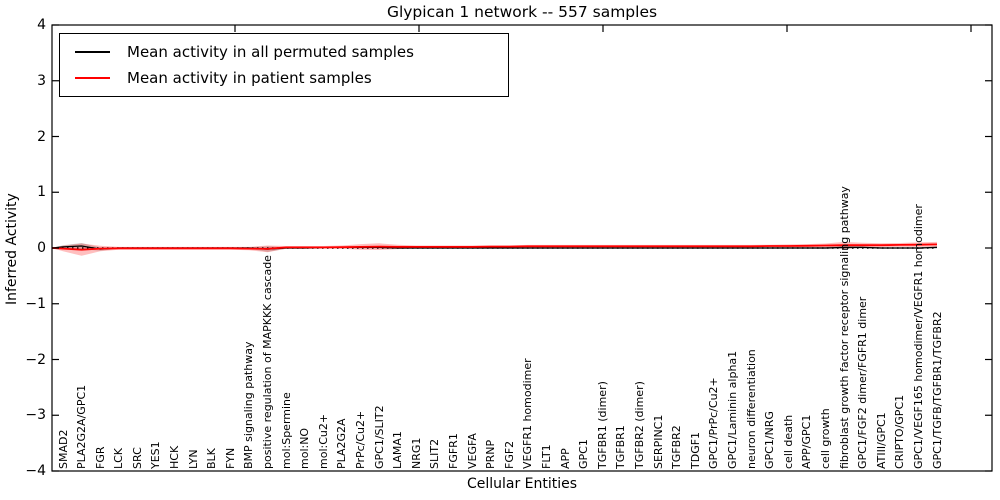 The height and width of the screenshot is (500, 1000). Describe the element at coordinates (639, 425) in the screenshot. I see `x-tick-label: TGFBR2 (dimer)` at that location.